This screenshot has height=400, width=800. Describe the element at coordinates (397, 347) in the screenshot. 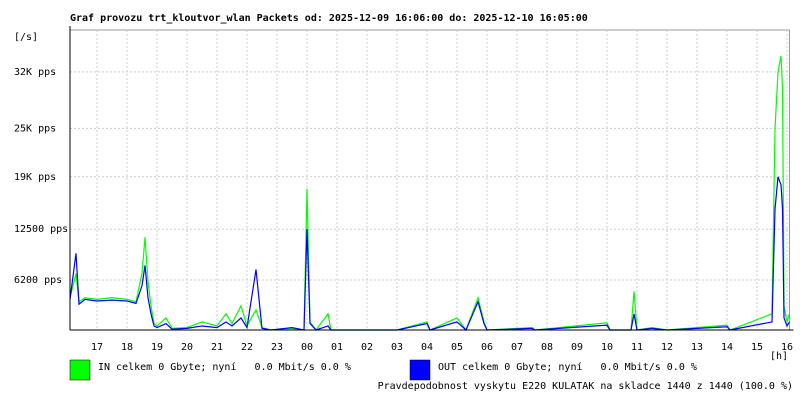

I see `x-tick-label: 03` at that location.